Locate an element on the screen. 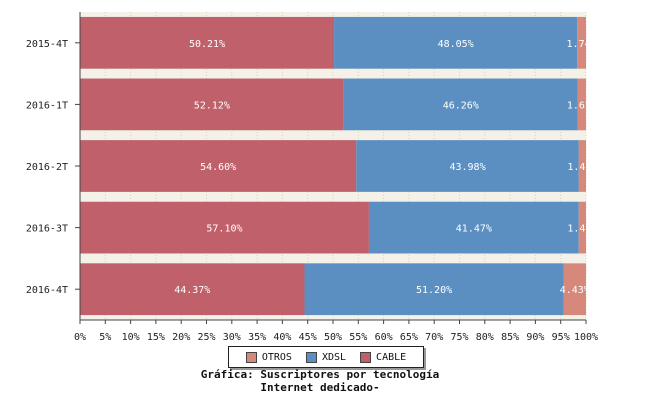 The width and height of the screenshot is (650, 400). data-label: 44.37% is located at coordinates (192, 290).